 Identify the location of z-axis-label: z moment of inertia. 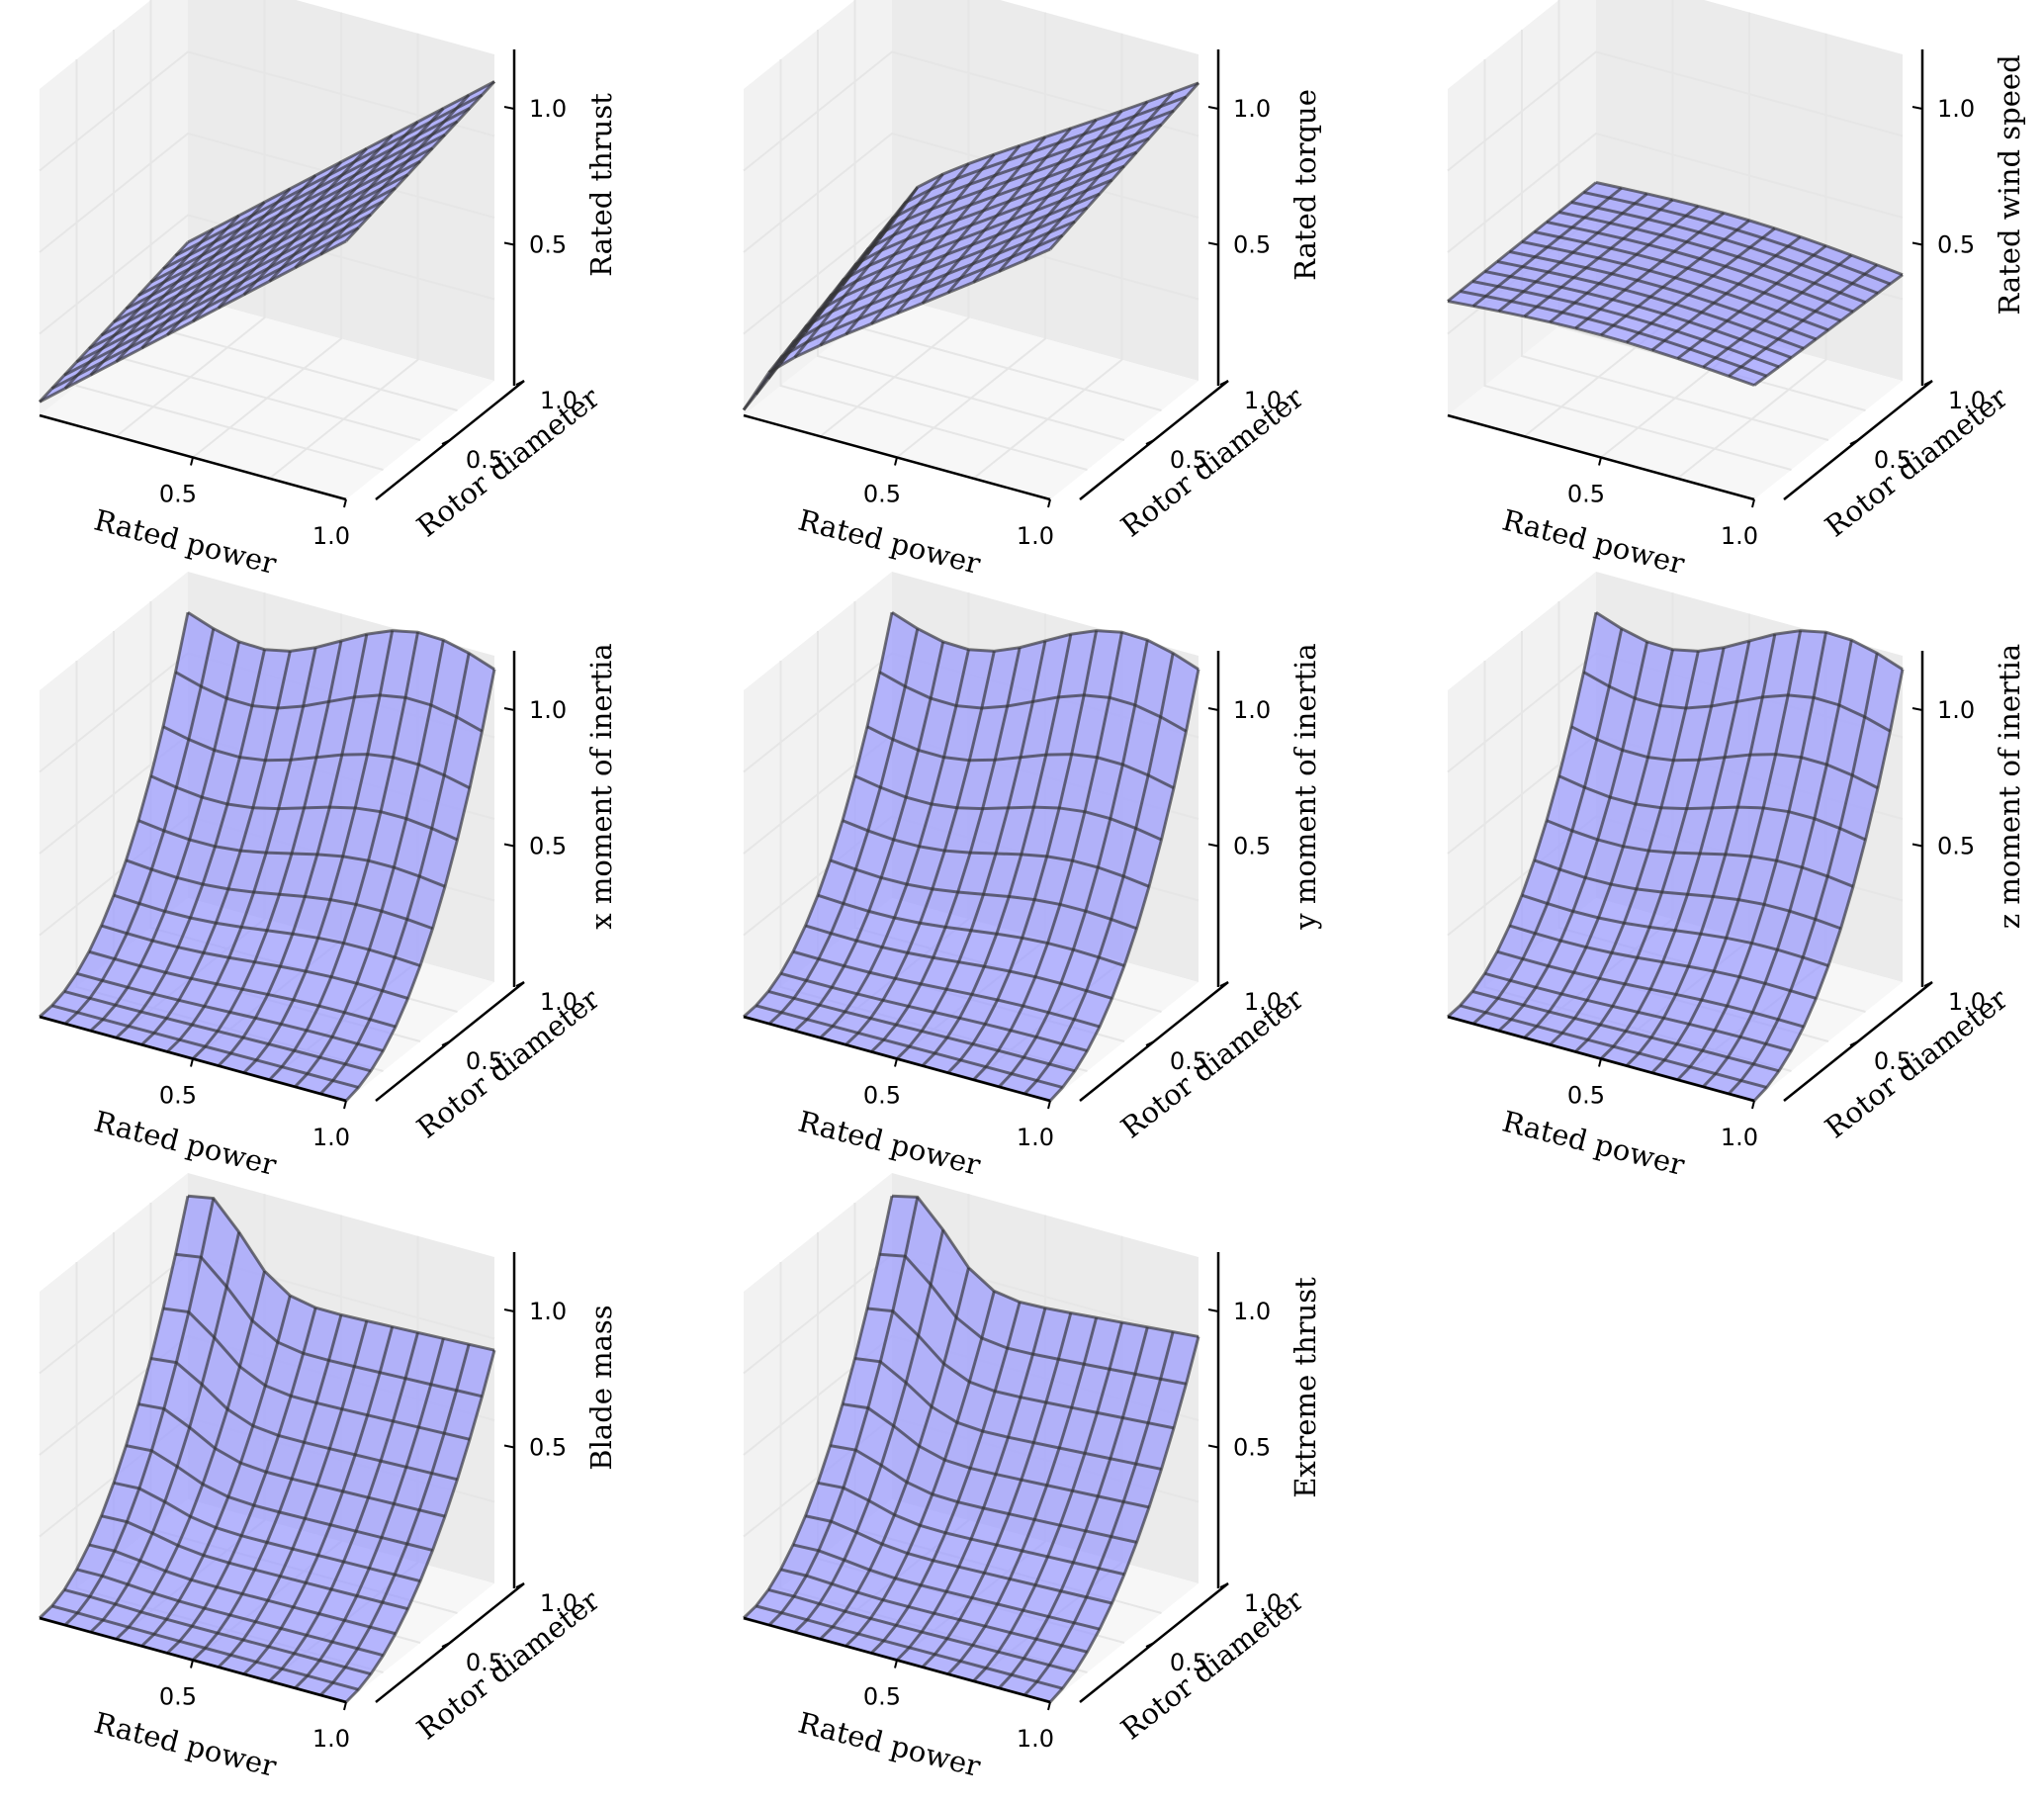
(2009, 786).